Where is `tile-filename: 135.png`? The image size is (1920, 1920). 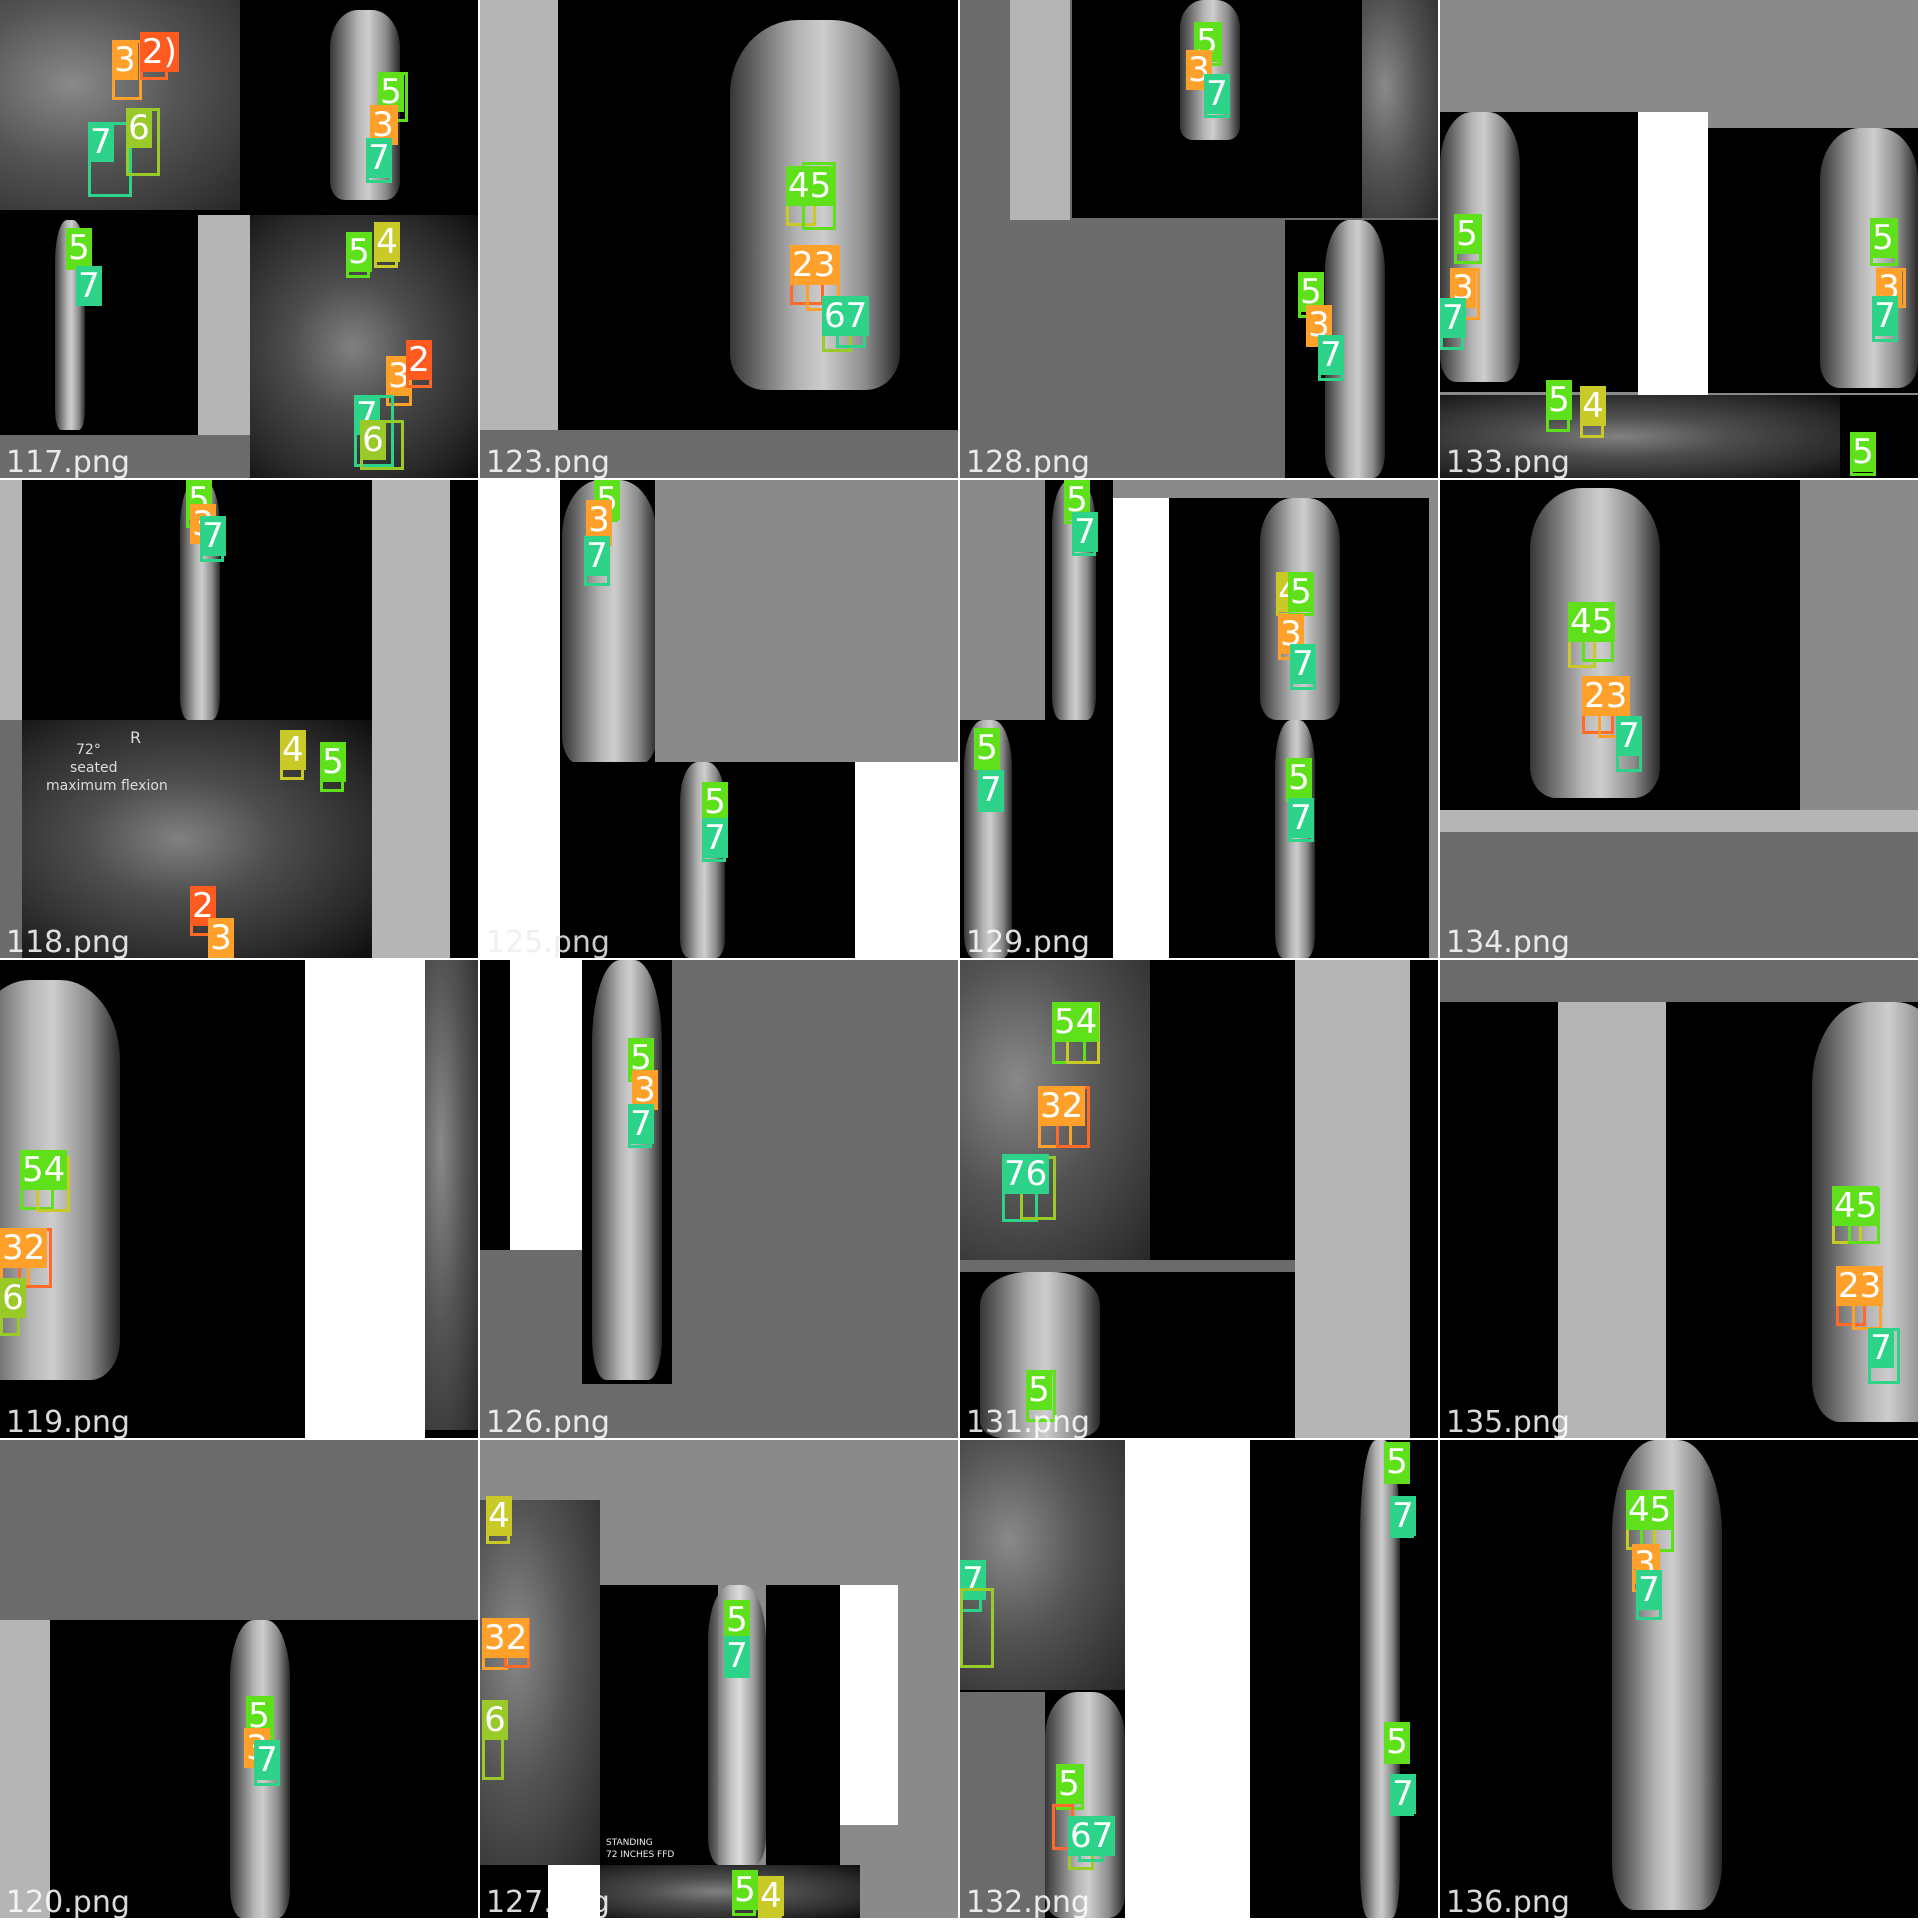
tile-filename: 135.png is located at coordinates (1508, 1421).